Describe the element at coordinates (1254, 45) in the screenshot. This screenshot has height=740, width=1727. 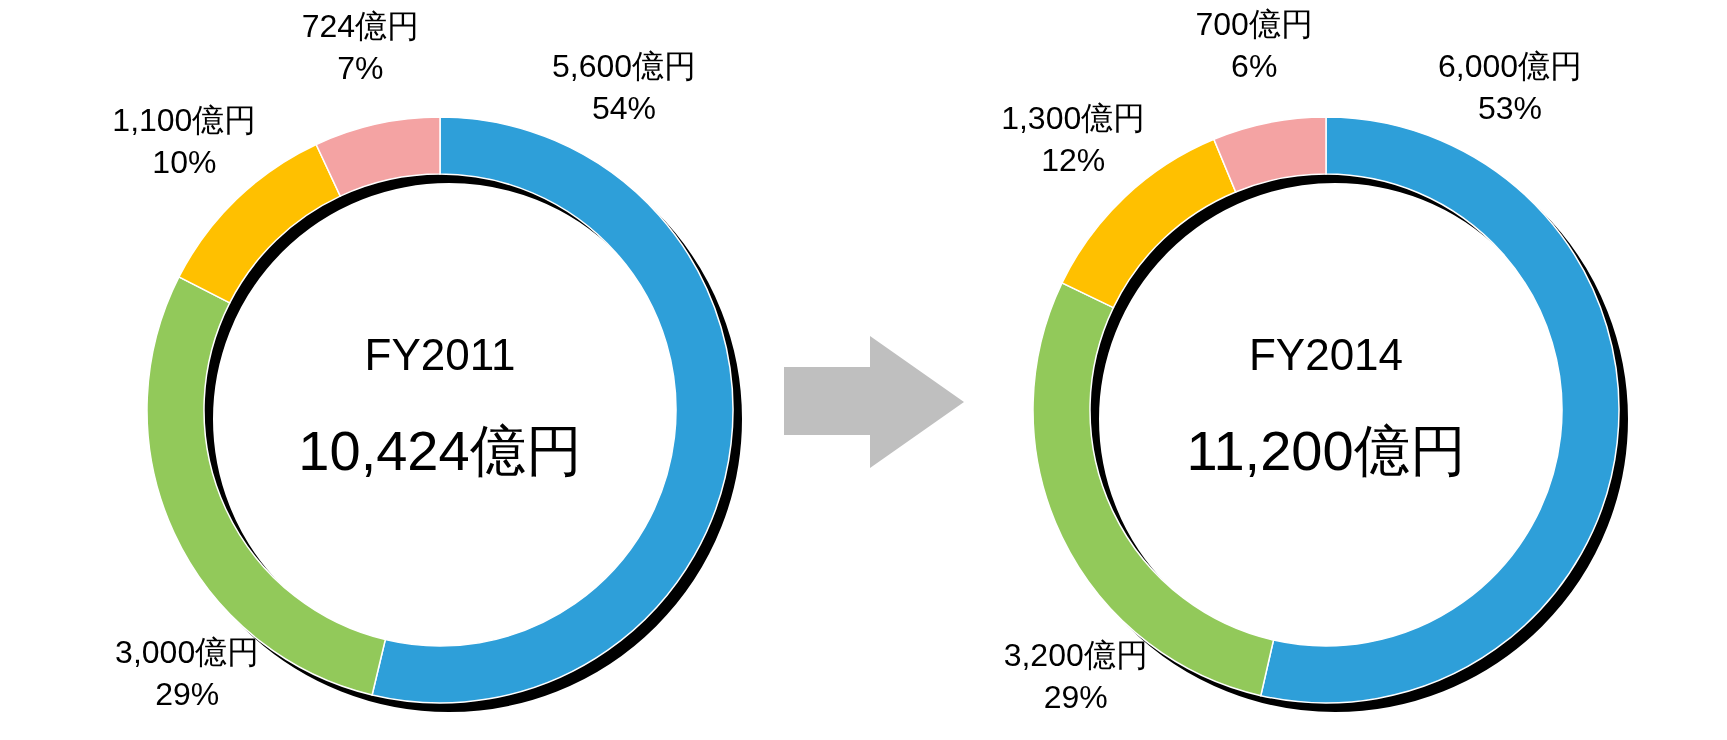
I see `data-label: 700億円 6%` at that location.